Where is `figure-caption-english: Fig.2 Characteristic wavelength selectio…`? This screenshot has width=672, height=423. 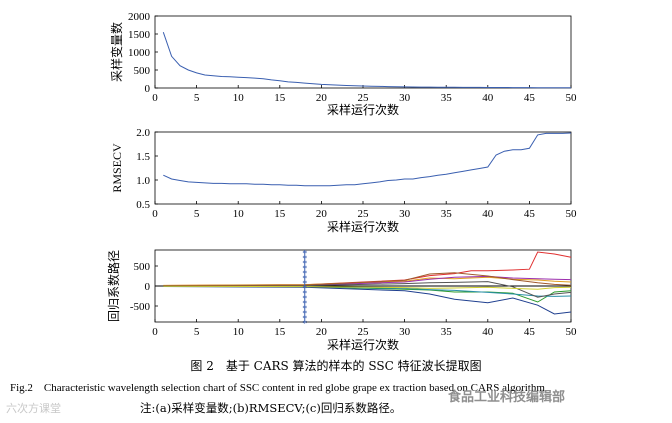
figure-caption-english: Fig.2 Characteristic wavelength selectio… is located at coordinates (277, 388).